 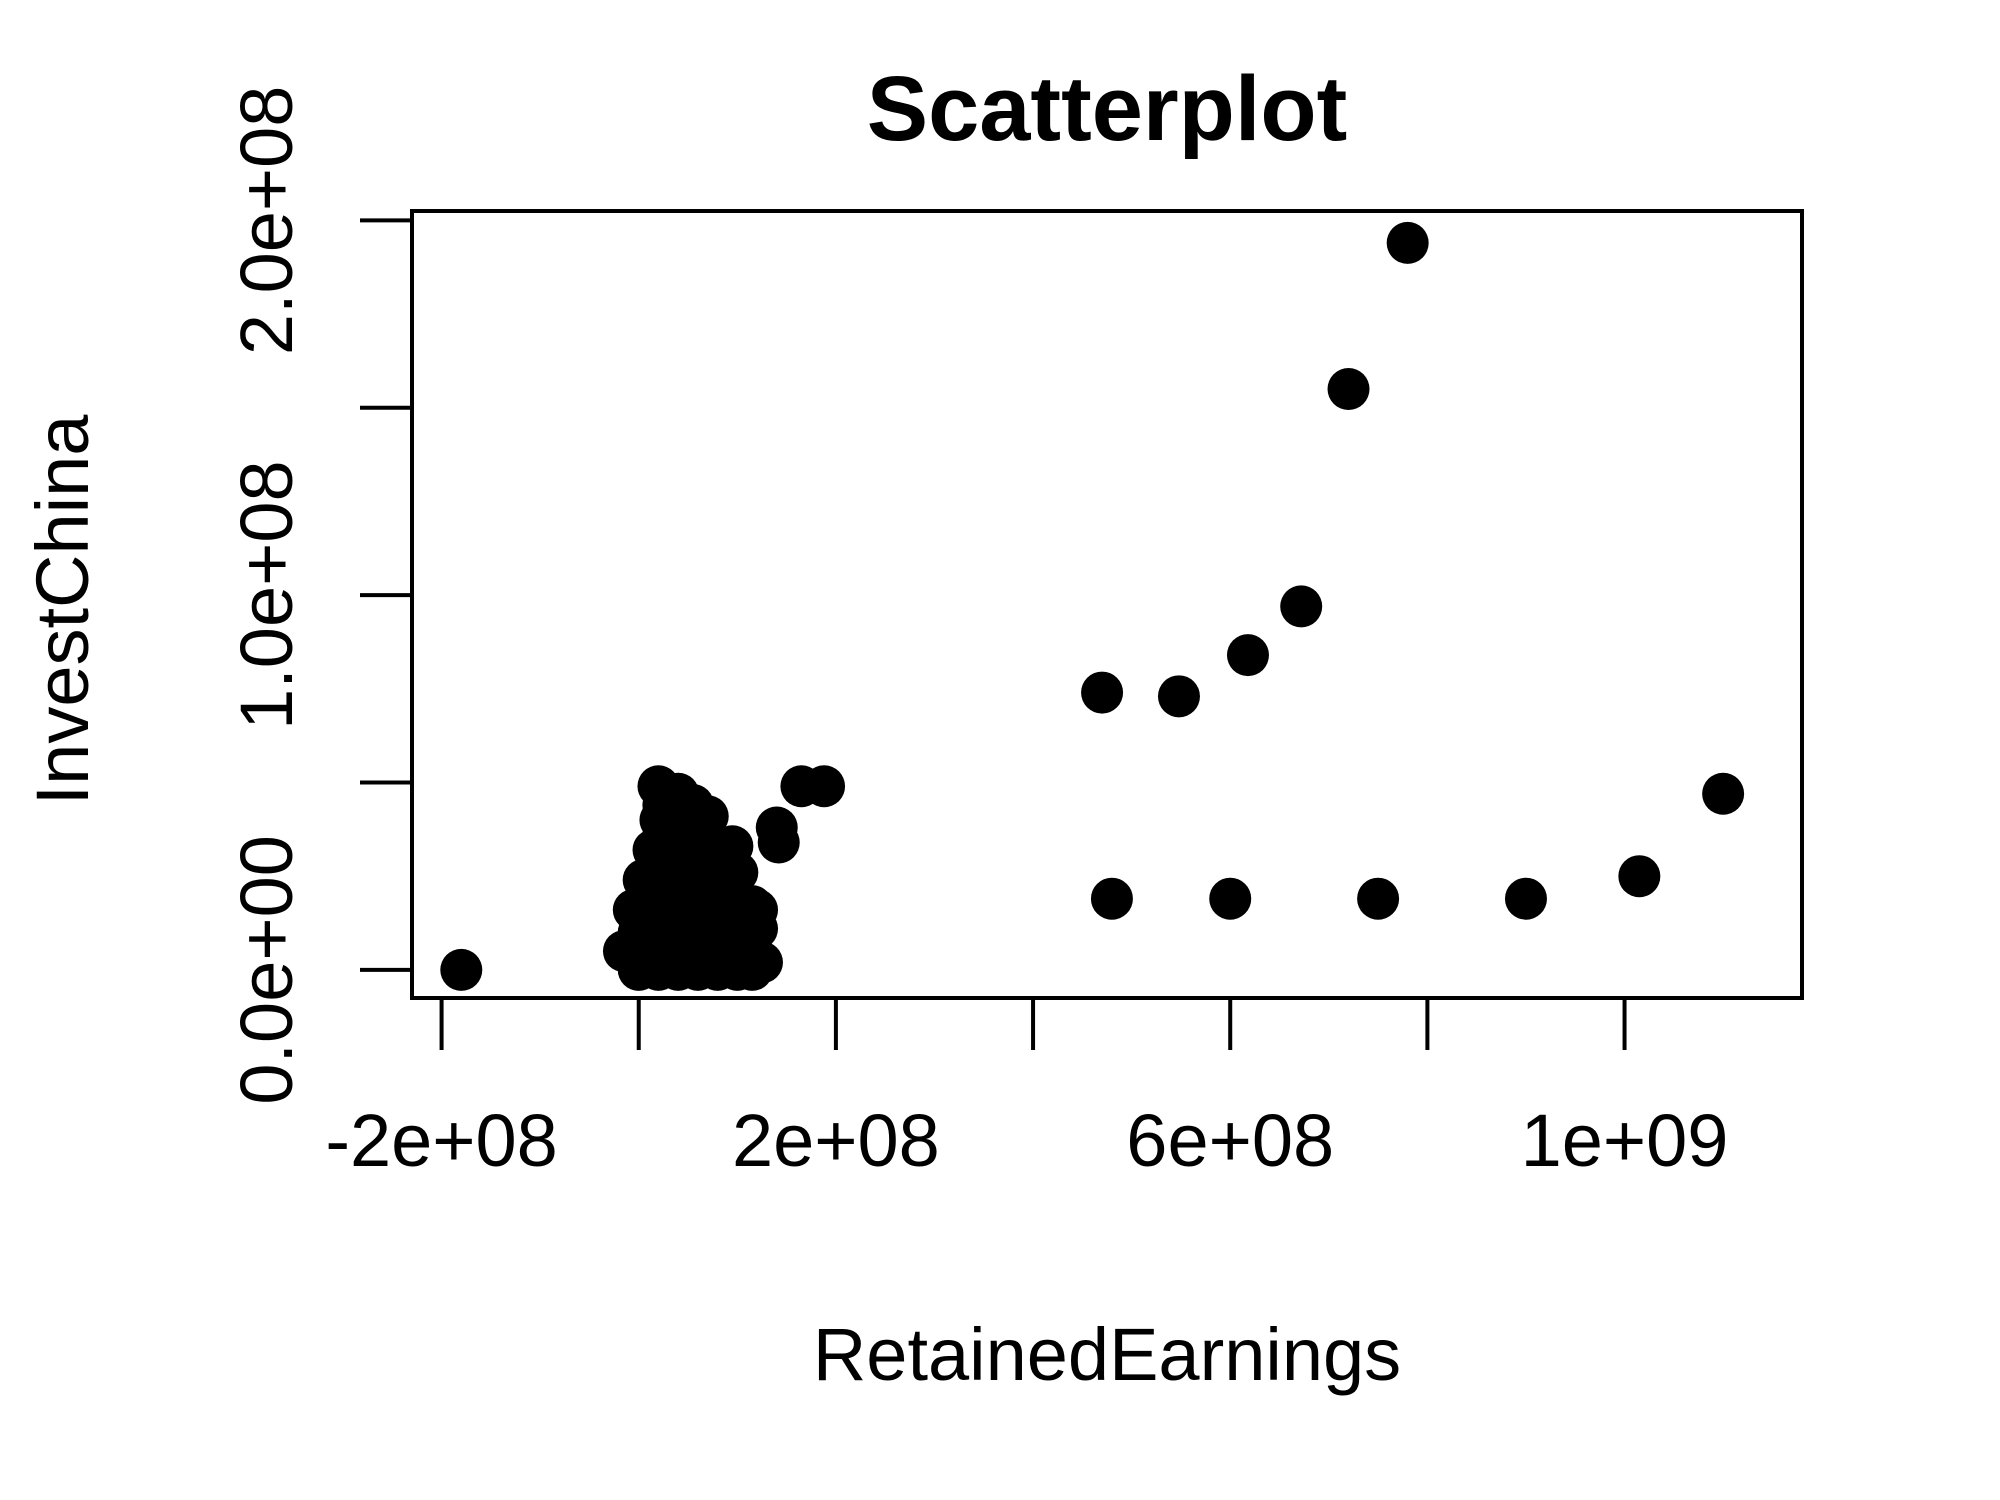 What do you see at coordinates (441, 1140) in the screenshot?
I see `x-tick-label: -2e+08` at bounding box center [441, 1140].